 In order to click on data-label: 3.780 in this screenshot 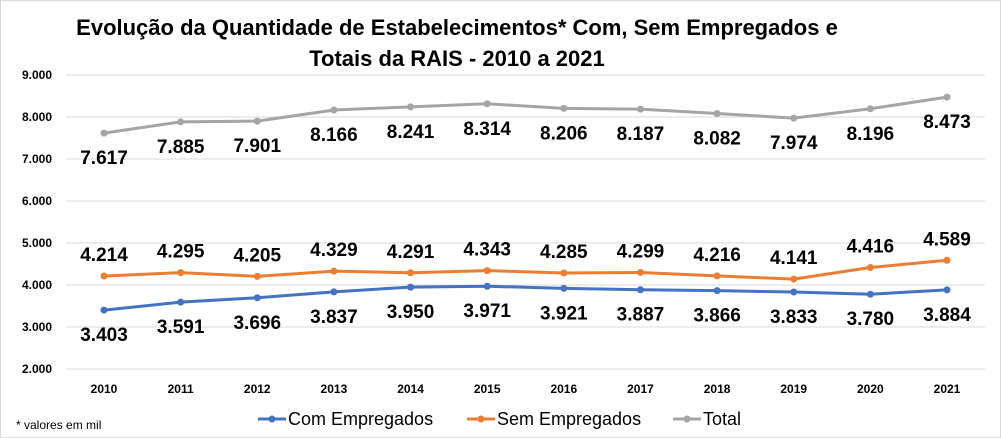, I will do `click(871, 319)`.